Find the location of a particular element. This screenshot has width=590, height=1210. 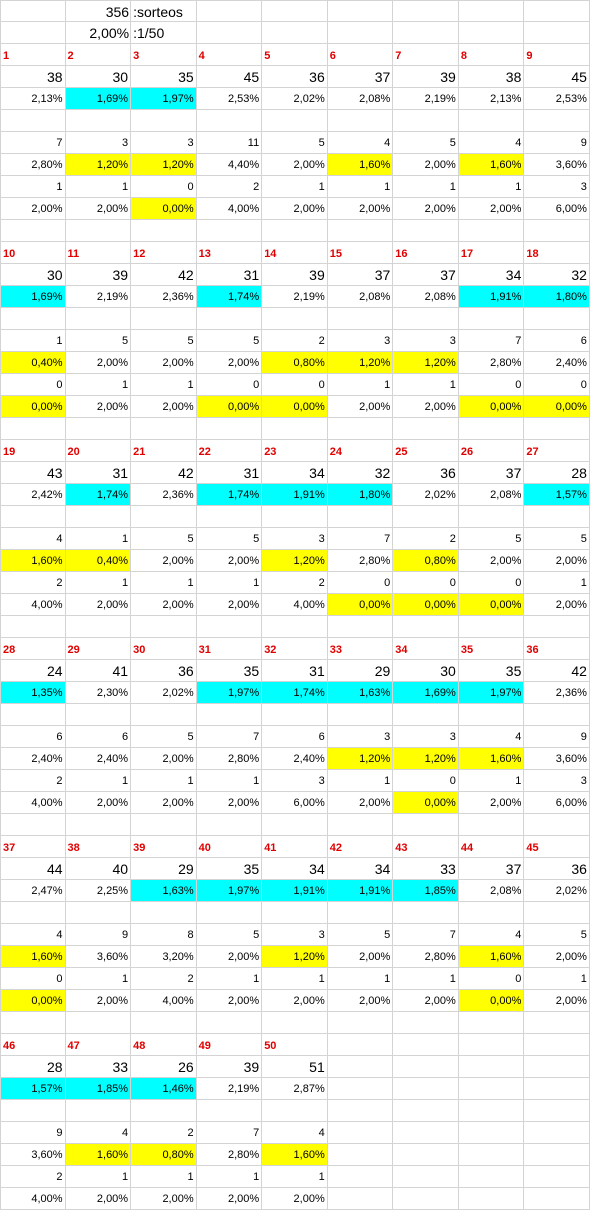

frequency-percent: 2,13% is located at coordinates (33, 99).